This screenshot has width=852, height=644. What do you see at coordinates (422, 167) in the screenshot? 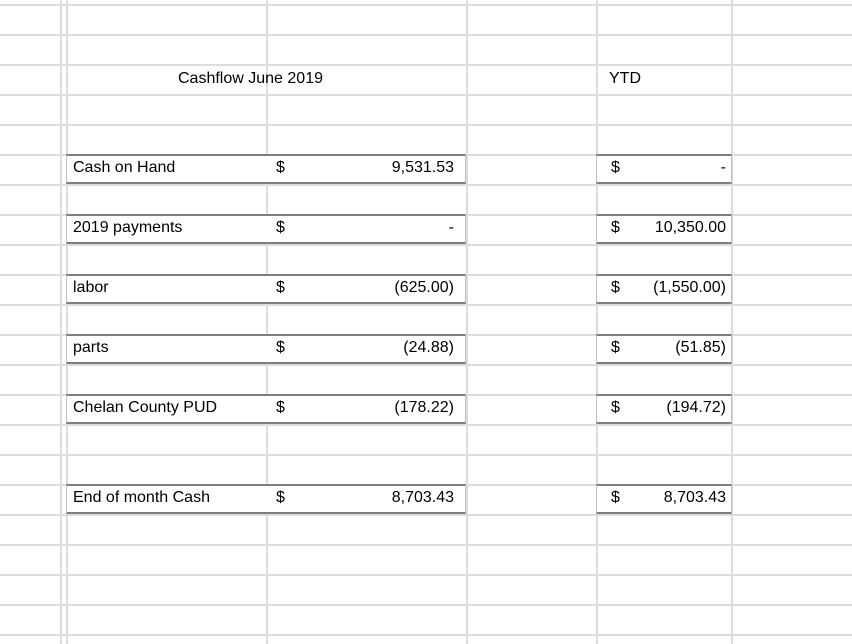
I see `month-value-cash-on-hand: 9,531.53` at bounding box center [422, 167].